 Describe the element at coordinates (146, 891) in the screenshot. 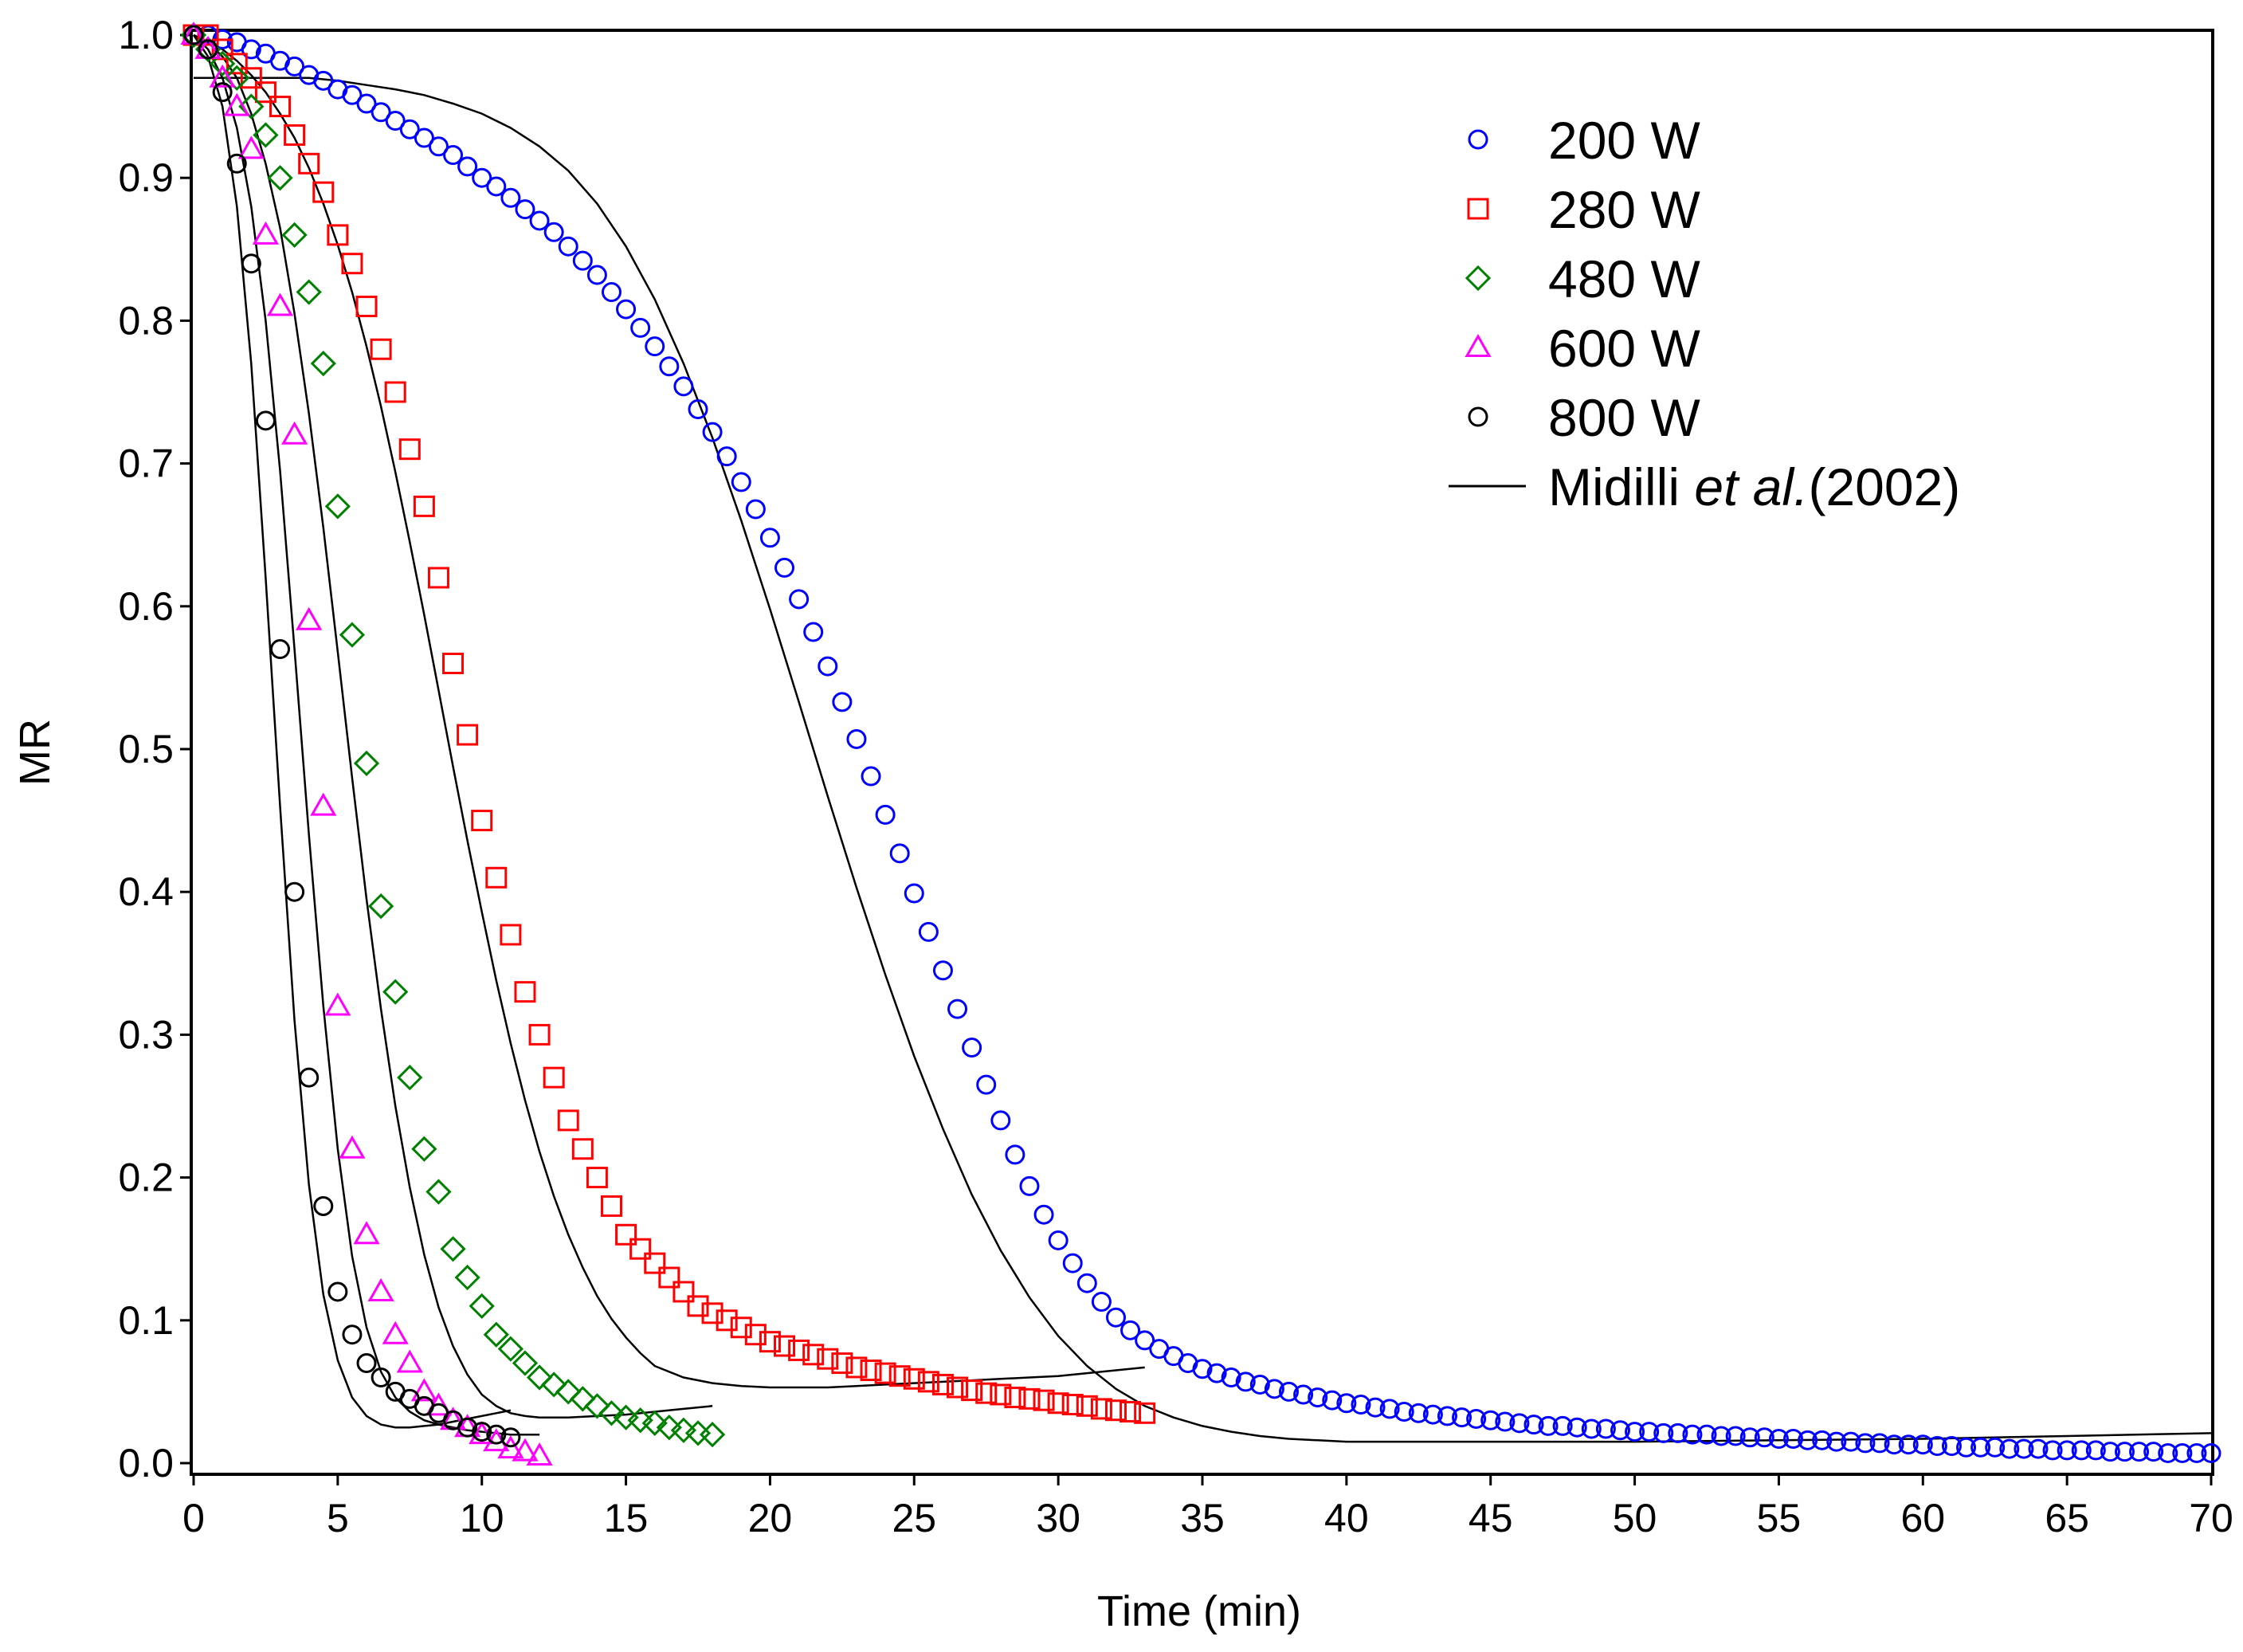

I see `y-tick-label: 0.4` at that location.